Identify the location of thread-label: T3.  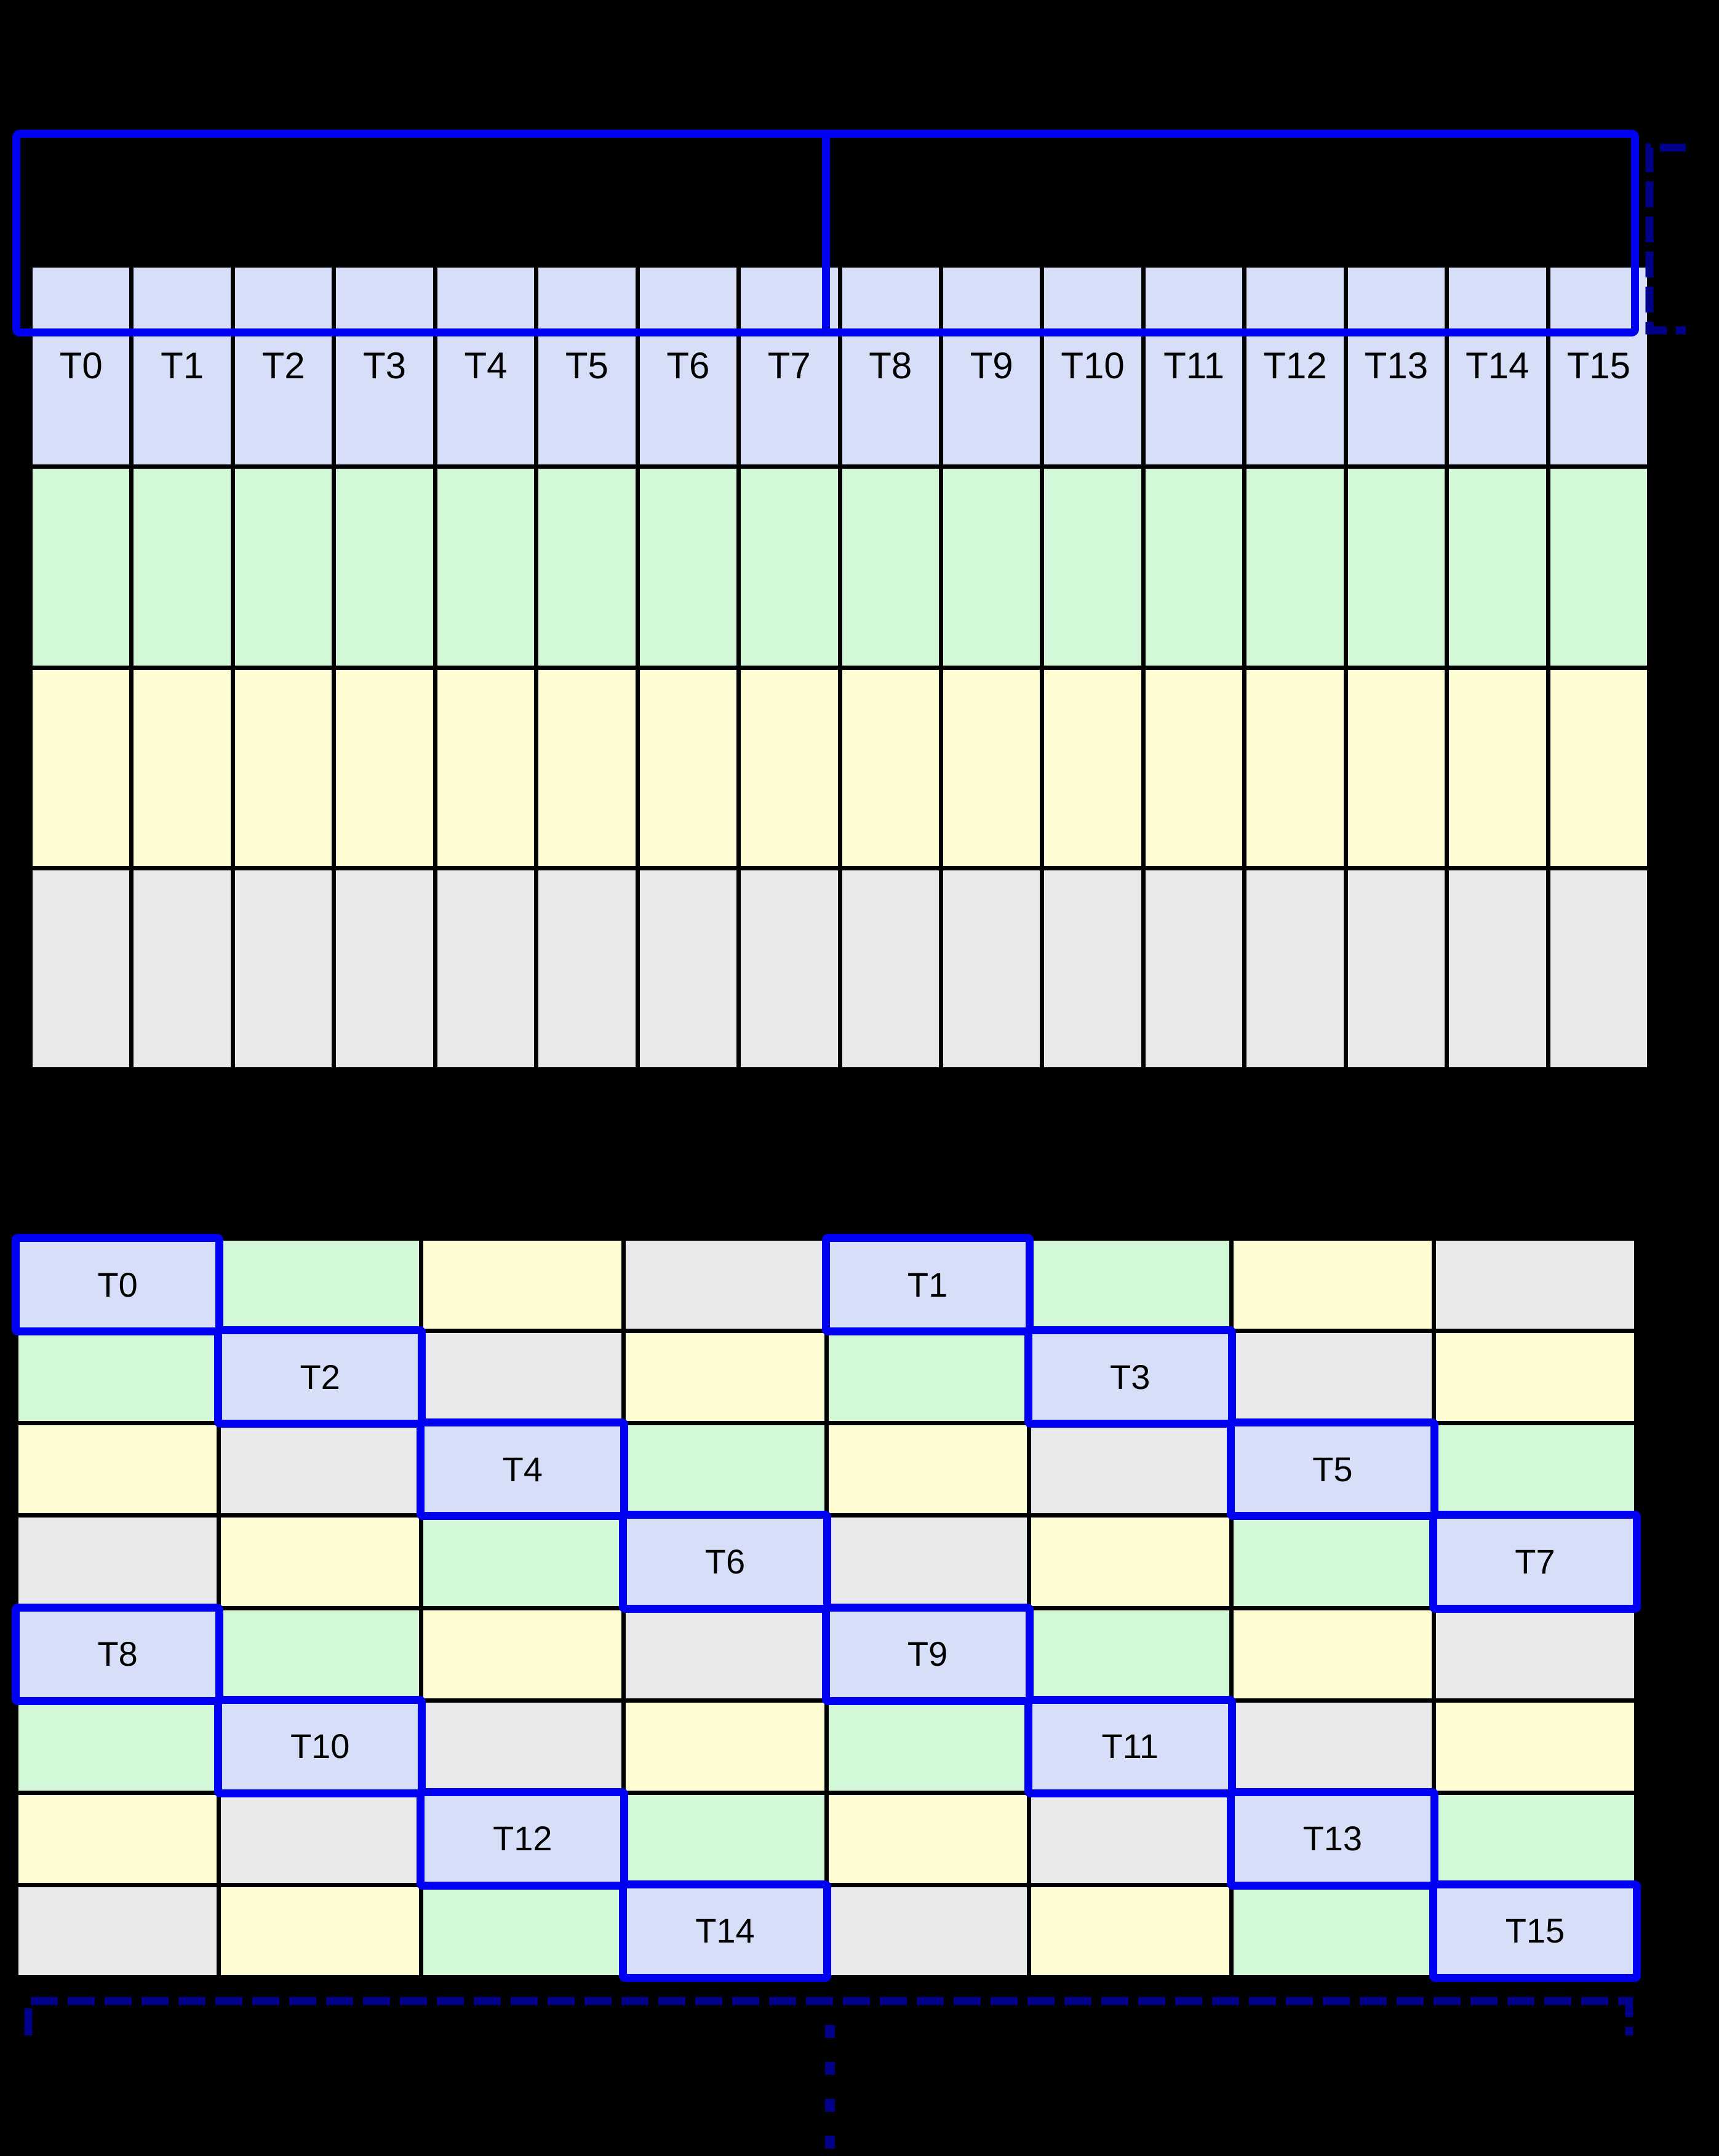
(385, 365).